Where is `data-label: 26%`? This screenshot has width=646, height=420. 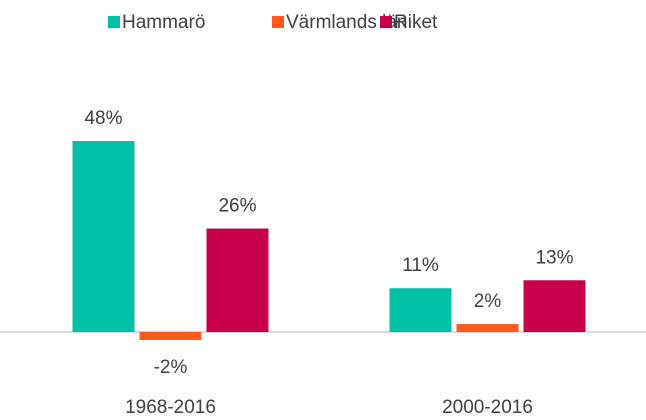
data-label: 26% is located at coordinates (237, 206).